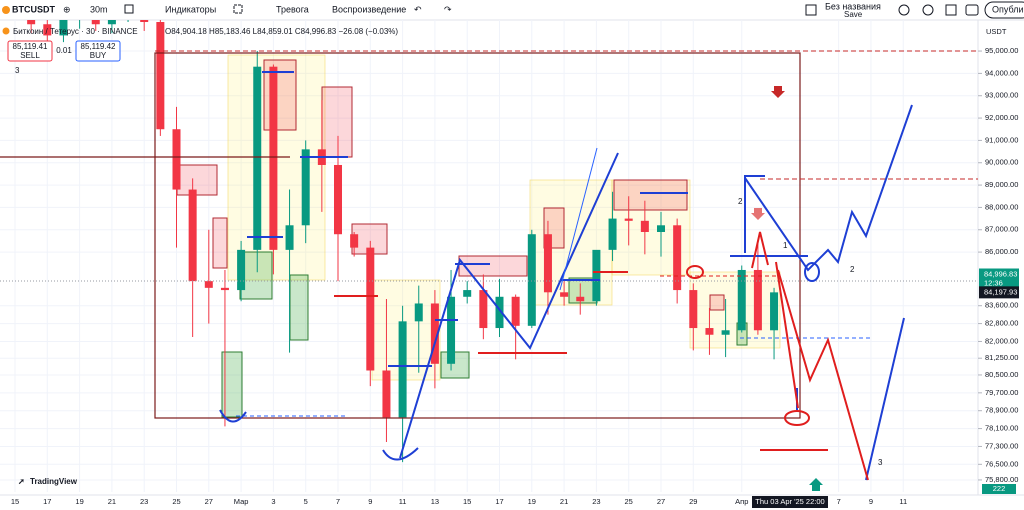 The height and width of the screenshot is (510, 1024). What do you see at coordinates (564, 501) in the screenshot?
I see `x-tick-label: 21` at bounding box center [564, 501].